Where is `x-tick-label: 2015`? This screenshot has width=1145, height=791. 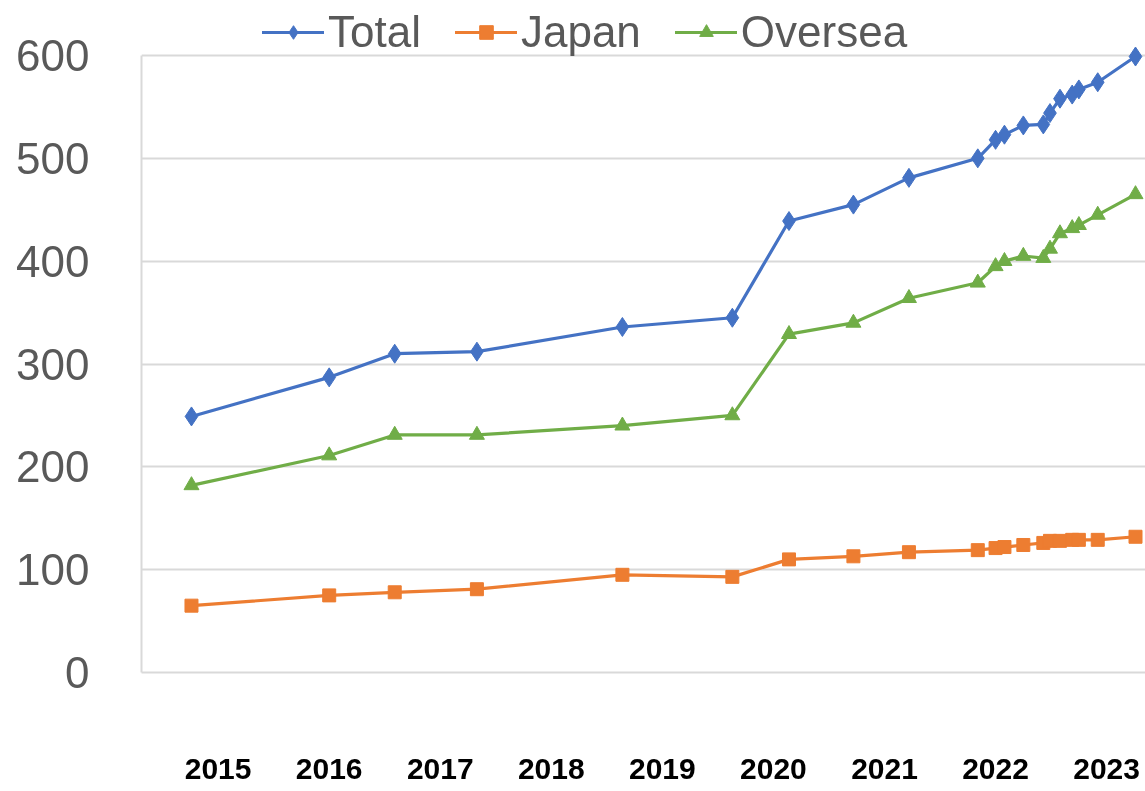
x-tick-label: 2015 is located at coordinates (218, 768).